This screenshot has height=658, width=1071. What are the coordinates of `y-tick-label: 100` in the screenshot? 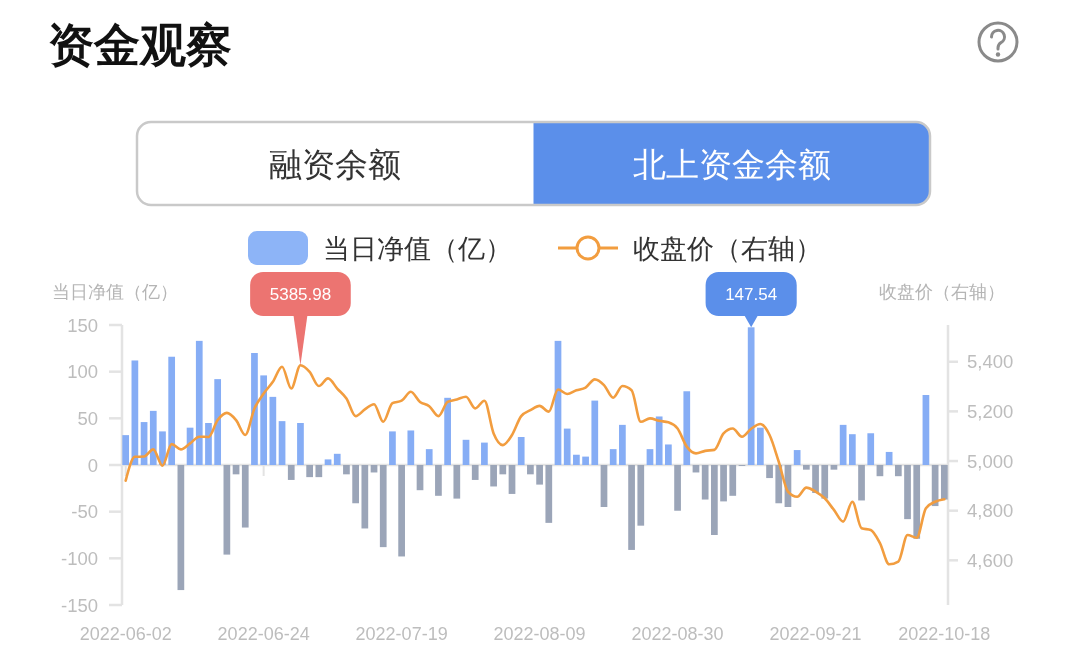 It's located at (82, 372).